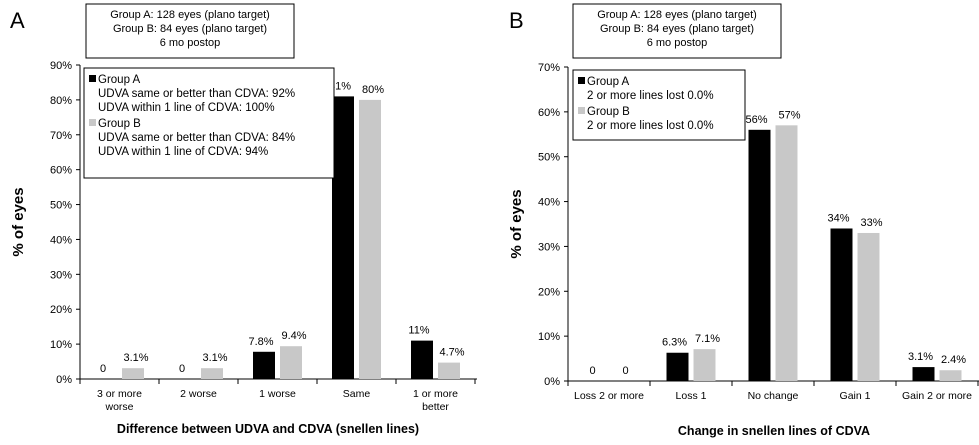  Describe the element at coordinates (260, 342) in the screenshot. I see `data-label: 7.8%` at that location.